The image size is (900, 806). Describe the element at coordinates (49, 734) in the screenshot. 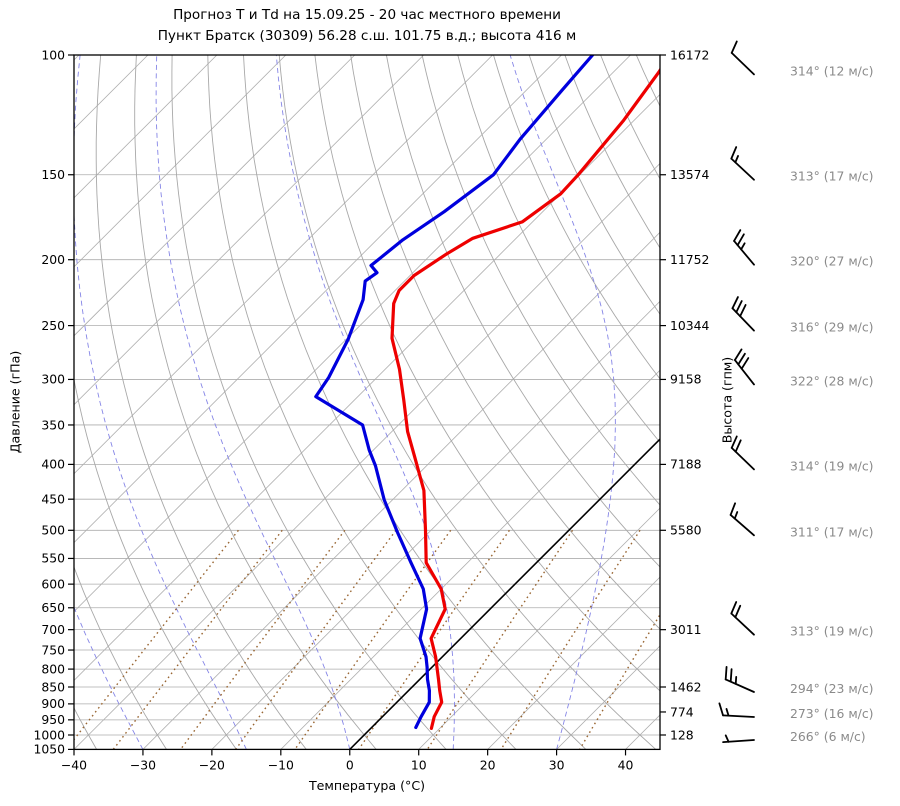

I see `pressure-tick-label: 1000` at that location.